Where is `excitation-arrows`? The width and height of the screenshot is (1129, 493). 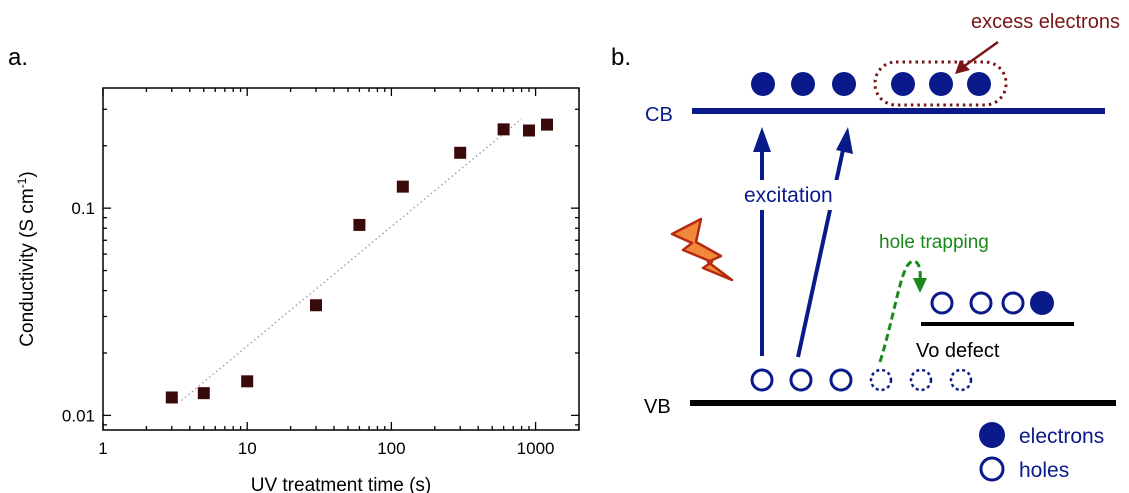 excitation-arrows is located at coordinates (803, 242).